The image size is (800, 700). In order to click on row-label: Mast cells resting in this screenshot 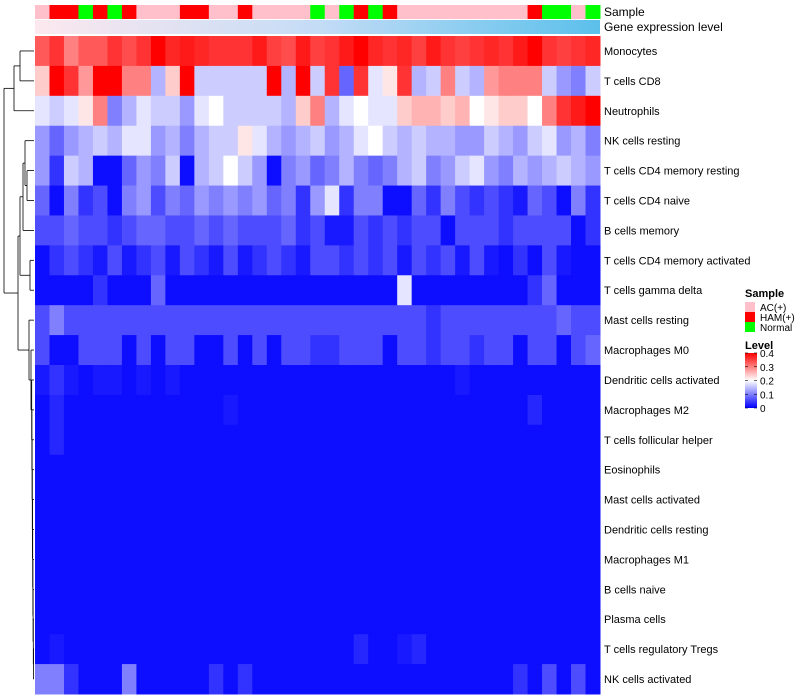, I will do `click(646, 321)`.